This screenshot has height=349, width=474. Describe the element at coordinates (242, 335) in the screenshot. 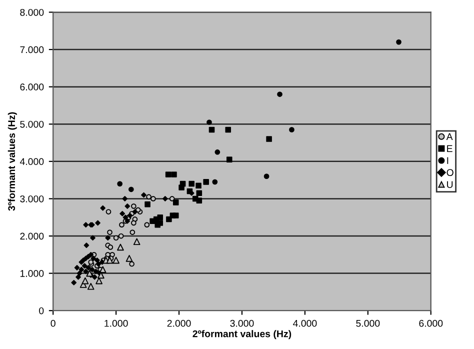

I see `x-axis-title: 2ºformant values (Hz)` at that location.